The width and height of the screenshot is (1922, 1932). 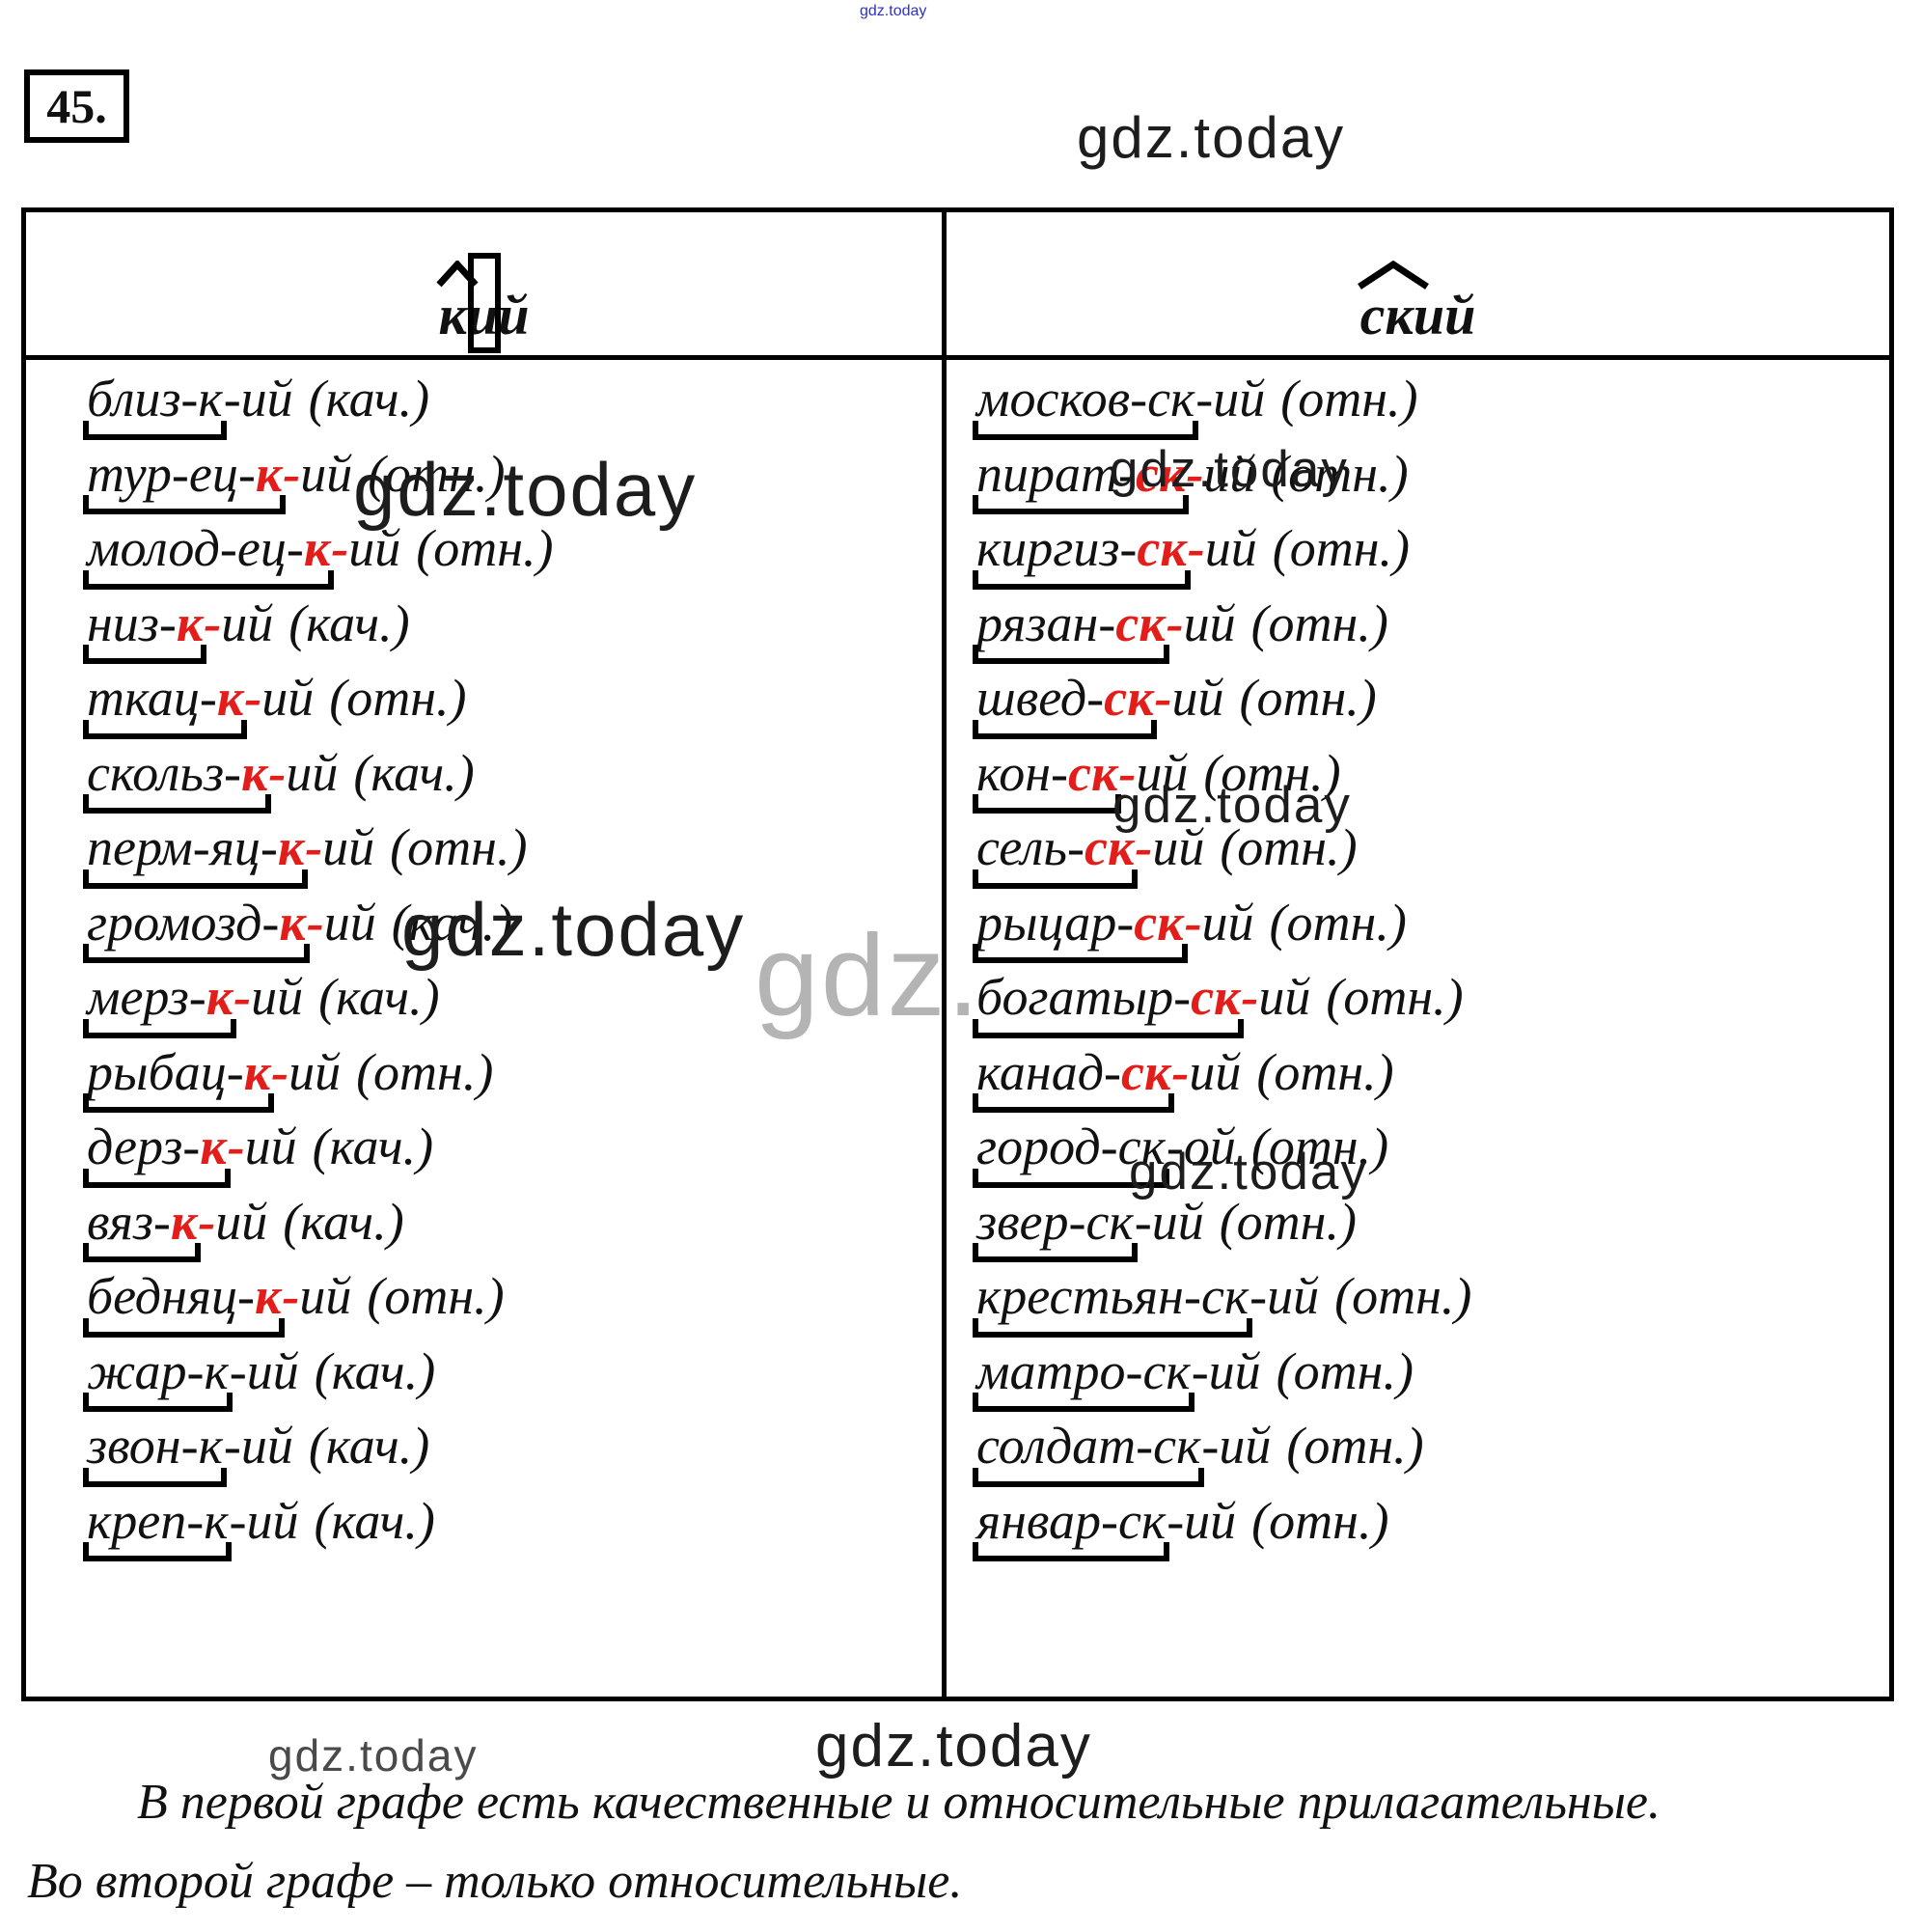 I want to click on adjective-entry: перм-яц-к-ий (отн.), so click(x=512, y=857).